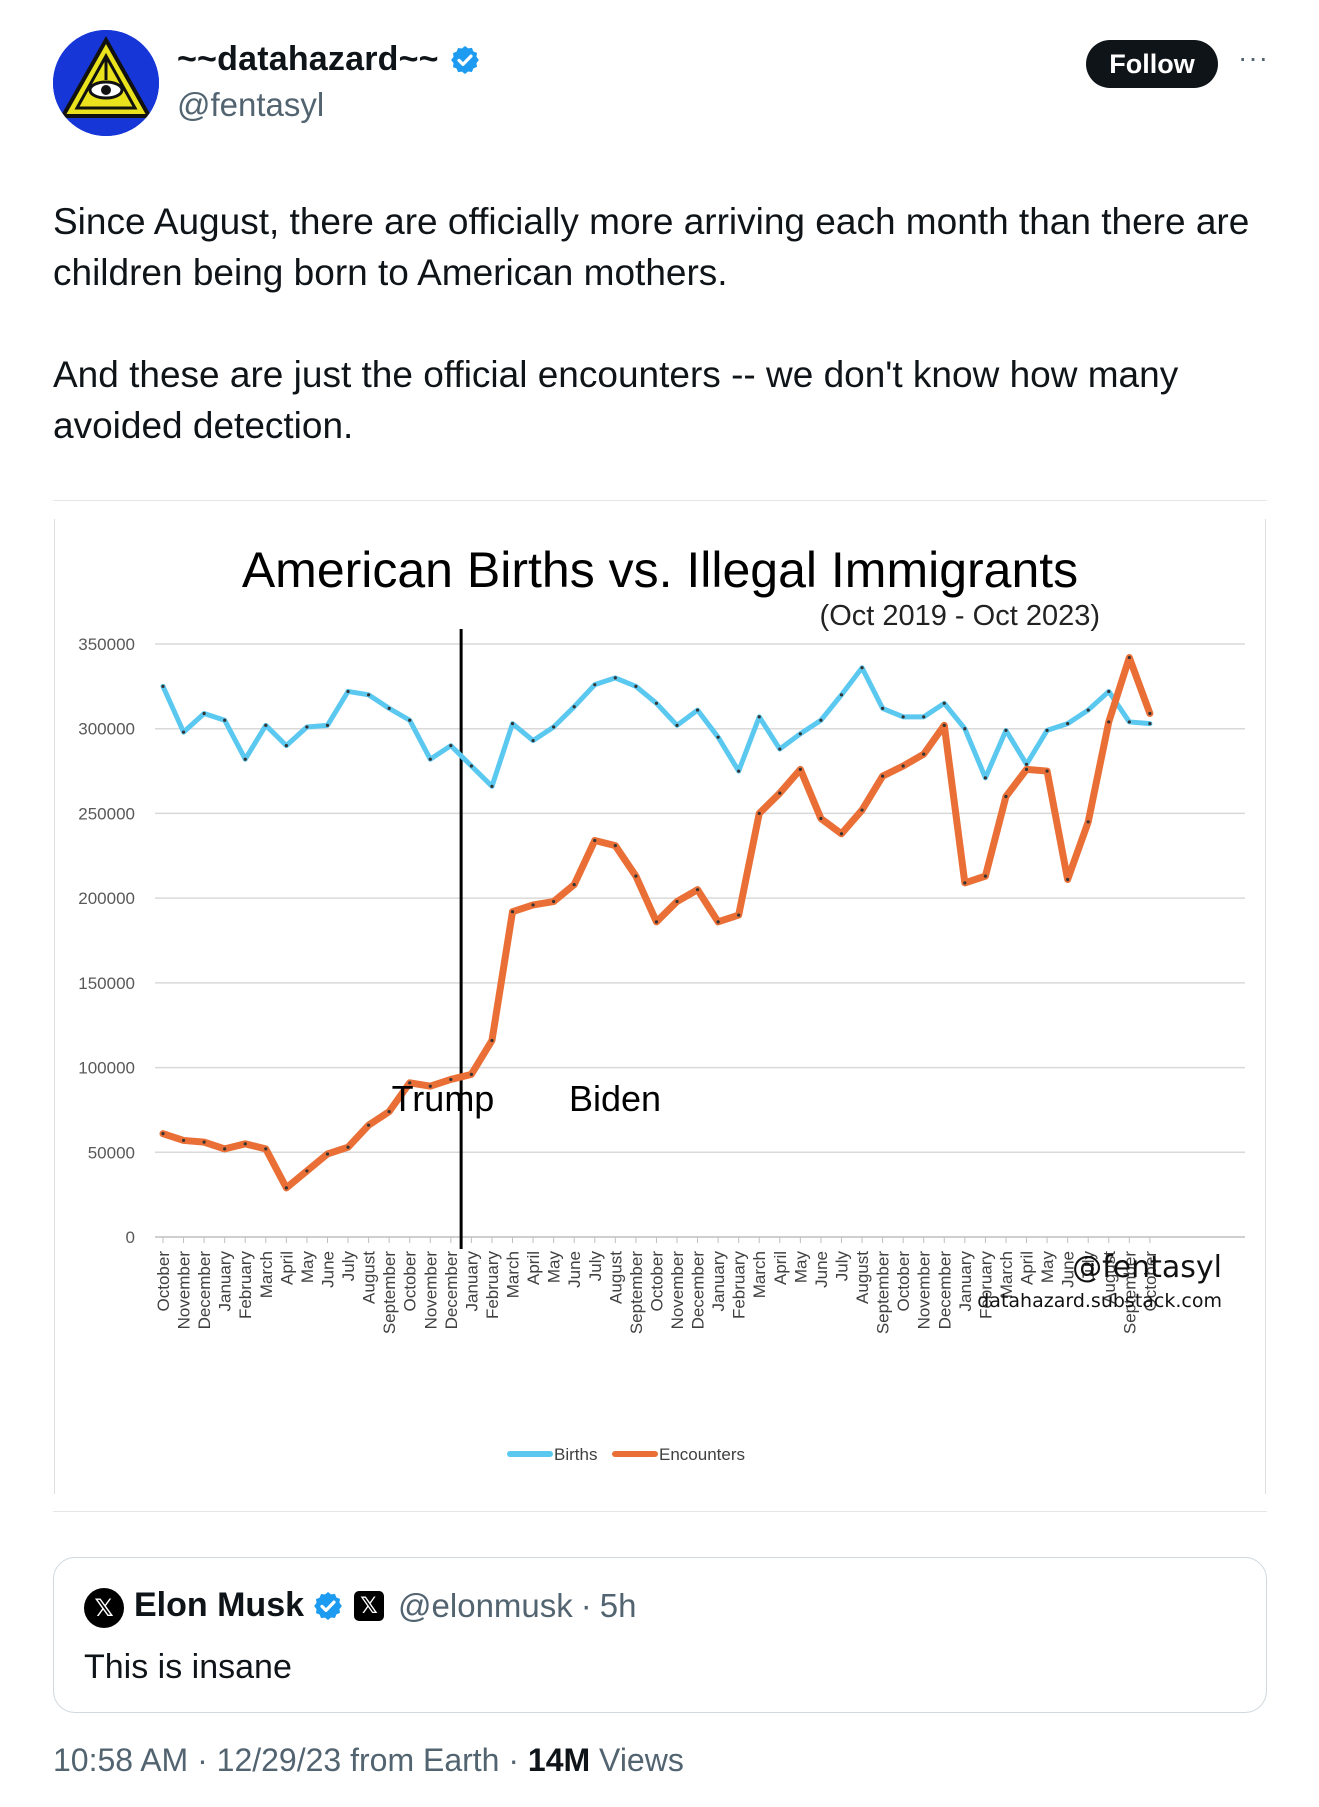  I want to click on series-line-births, so click(656, 727).